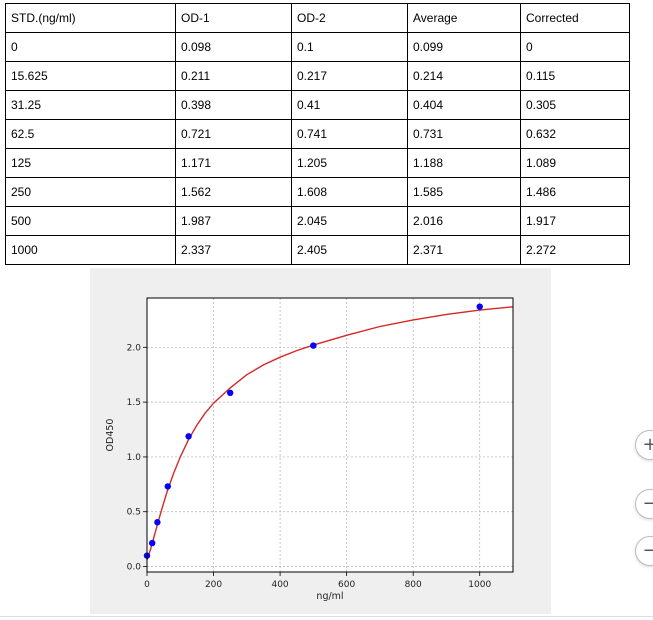  What do you see at coordinates (134, 348) in the screenshot?
I see `y-tick-label: 2.0` at bounding box center [134, 348].